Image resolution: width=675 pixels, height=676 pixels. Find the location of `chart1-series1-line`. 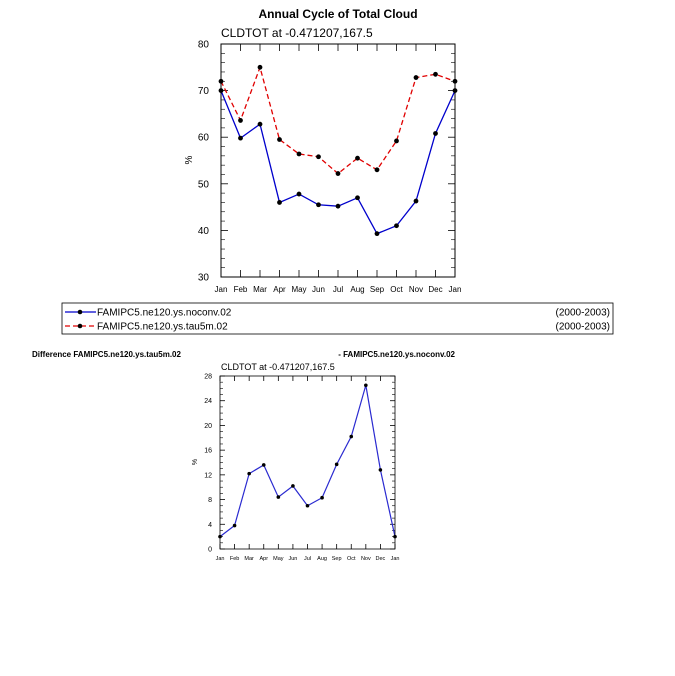

chart1-series1-line is located at coordinates (338, 162).